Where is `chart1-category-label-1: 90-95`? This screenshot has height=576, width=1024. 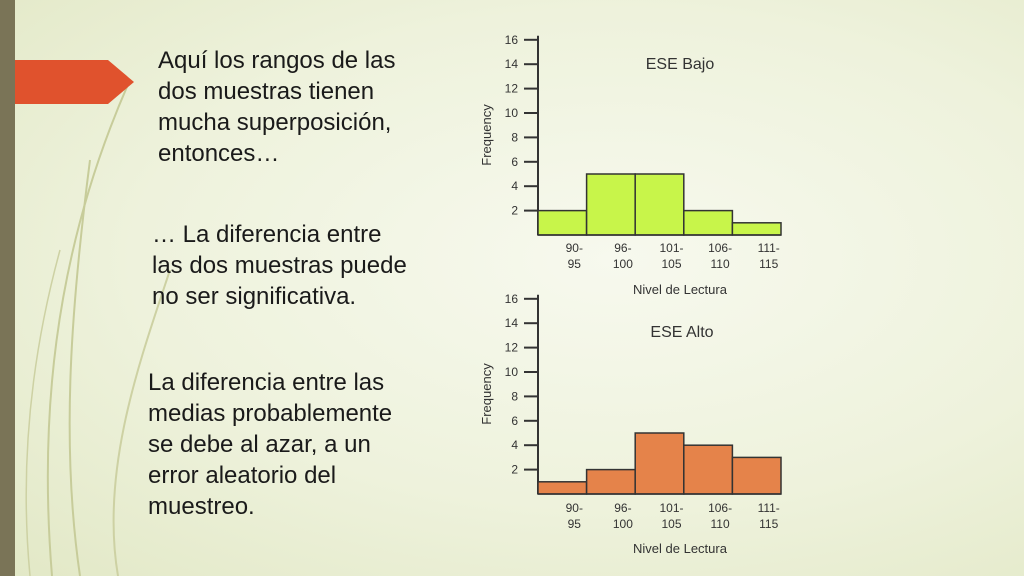 chart1-category-label-1: 90-95 is located at coordinates (574, 256).